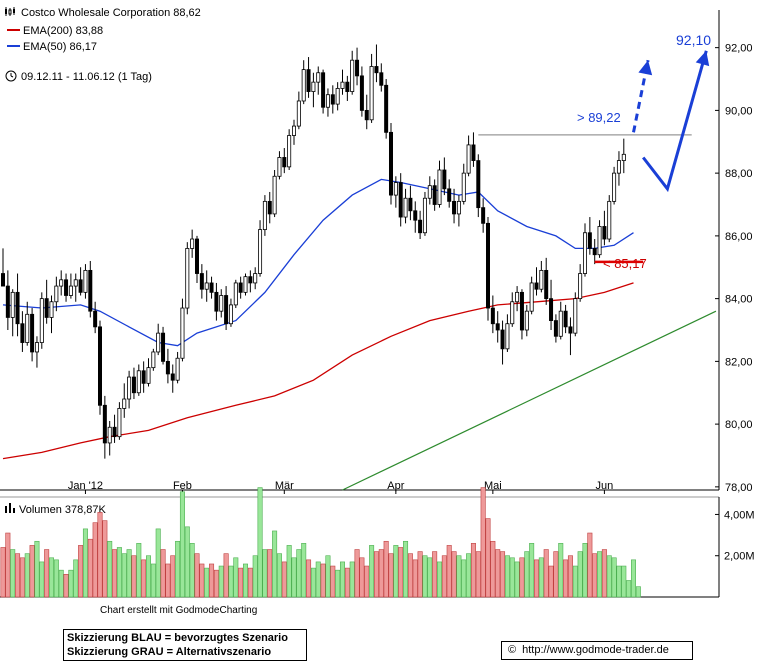 This screenshot has height=671, width=758. I want to click on support-trendline, so click(529, 400).